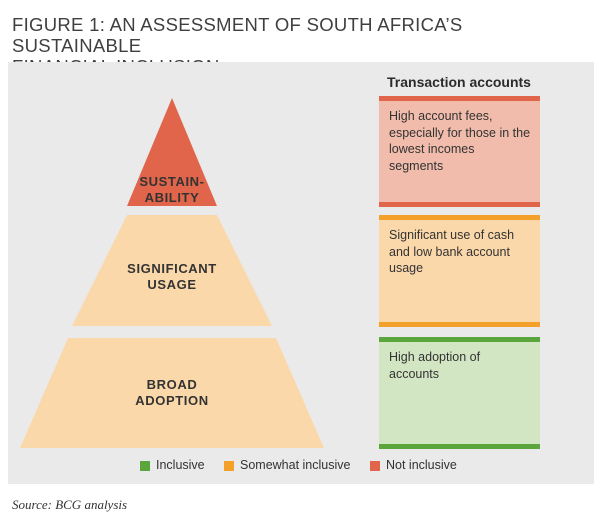 This screenshot has width=600, height=528. I want to click on source-note: Source: BCG analysis, so click(70, 504).